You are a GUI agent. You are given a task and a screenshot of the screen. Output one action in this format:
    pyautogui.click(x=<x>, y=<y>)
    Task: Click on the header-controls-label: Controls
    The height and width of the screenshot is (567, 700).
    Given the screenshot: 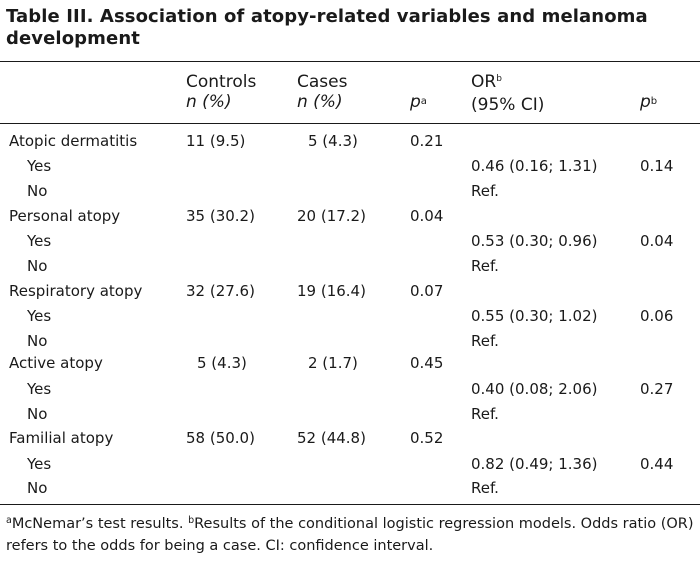 What is the action you would take?
    pyautogui.click(x=221, y=82)
    